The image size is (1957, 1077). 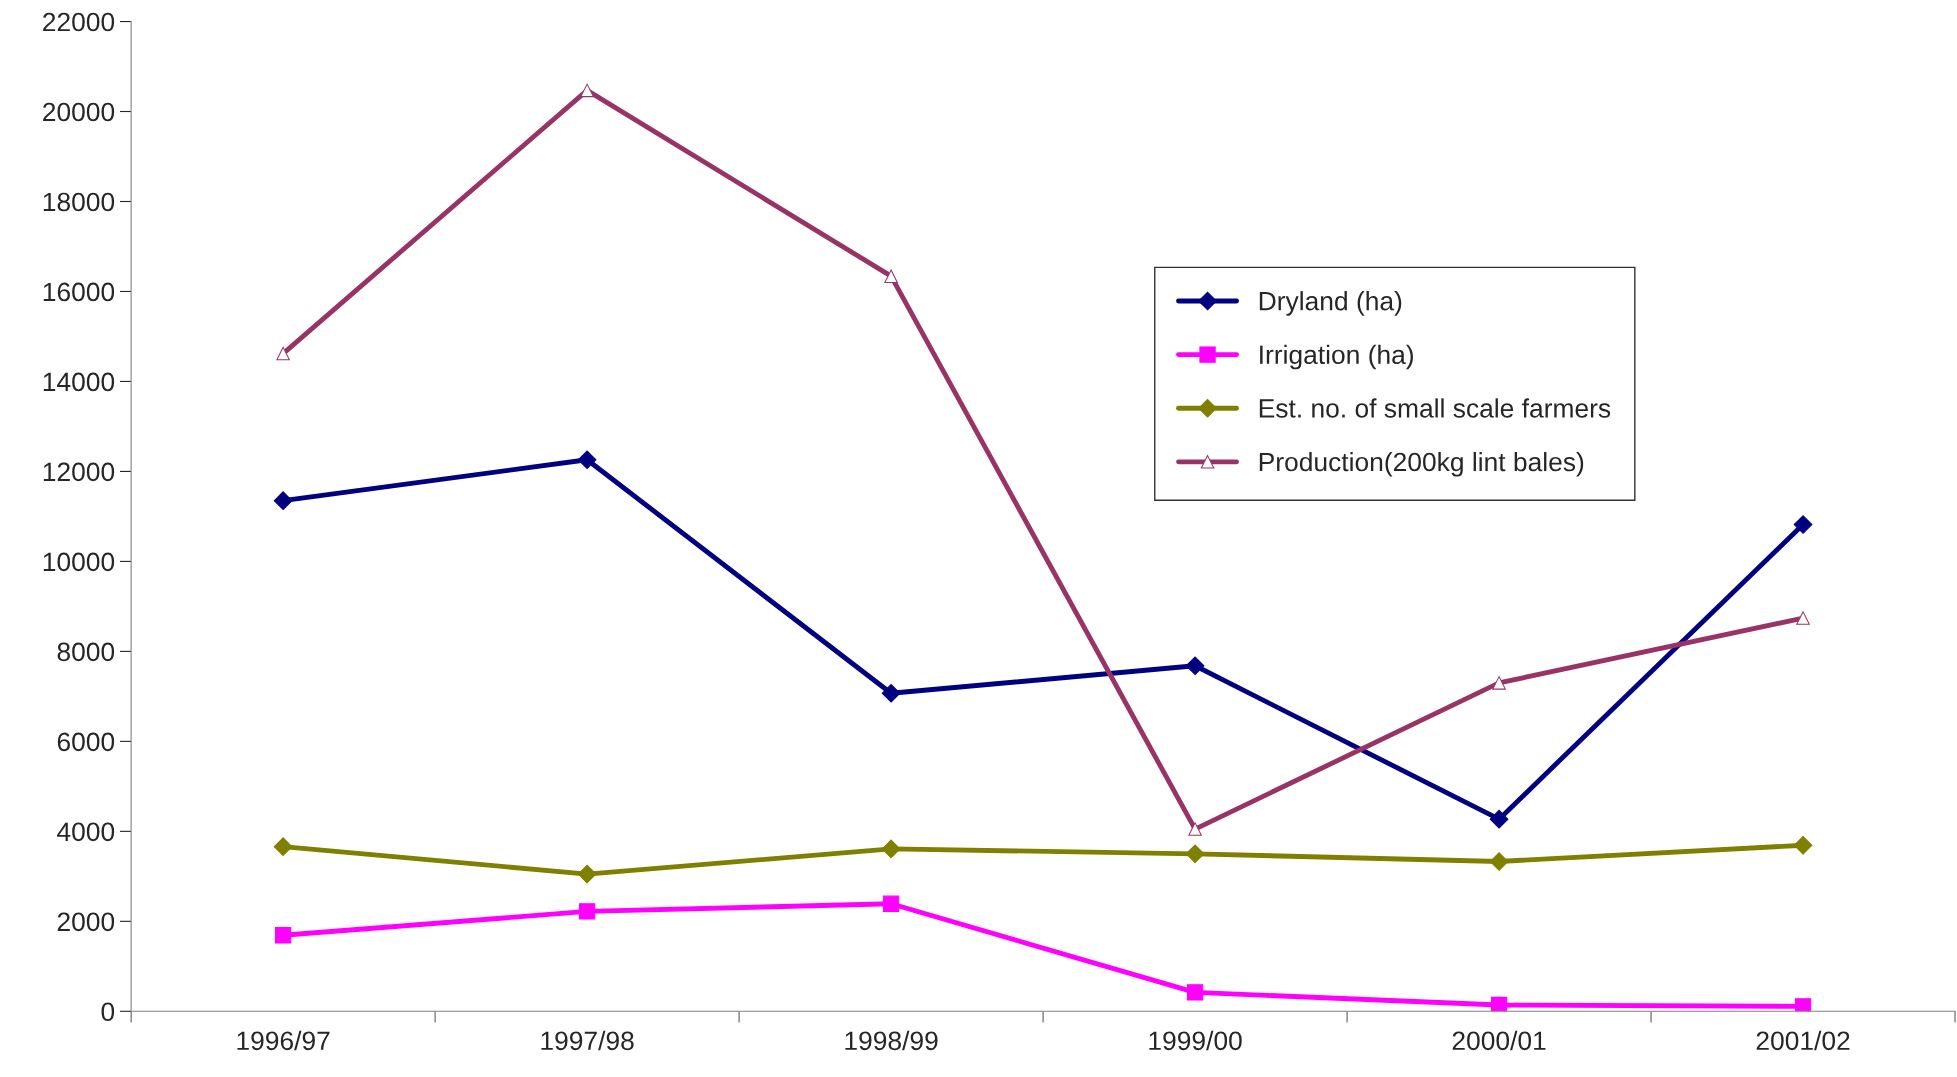 What do you see at coordinates (891, 1040) in the screenshot?
I see `x-tick-label: 1998/99` at bounding box center [891, 1040].